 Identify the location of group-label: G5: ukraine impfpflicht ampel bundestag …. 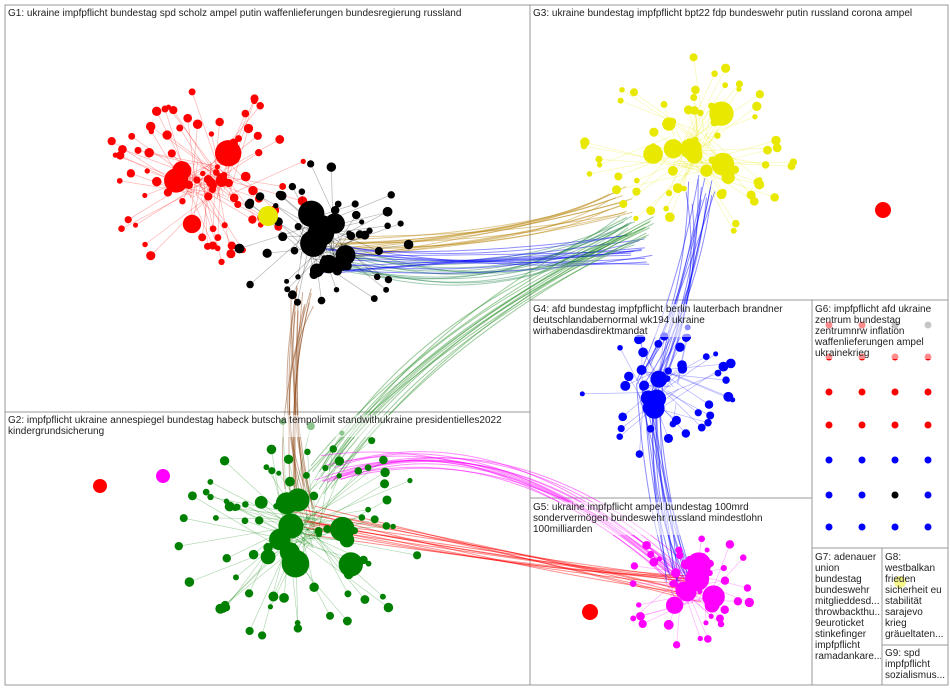
(671, 518).